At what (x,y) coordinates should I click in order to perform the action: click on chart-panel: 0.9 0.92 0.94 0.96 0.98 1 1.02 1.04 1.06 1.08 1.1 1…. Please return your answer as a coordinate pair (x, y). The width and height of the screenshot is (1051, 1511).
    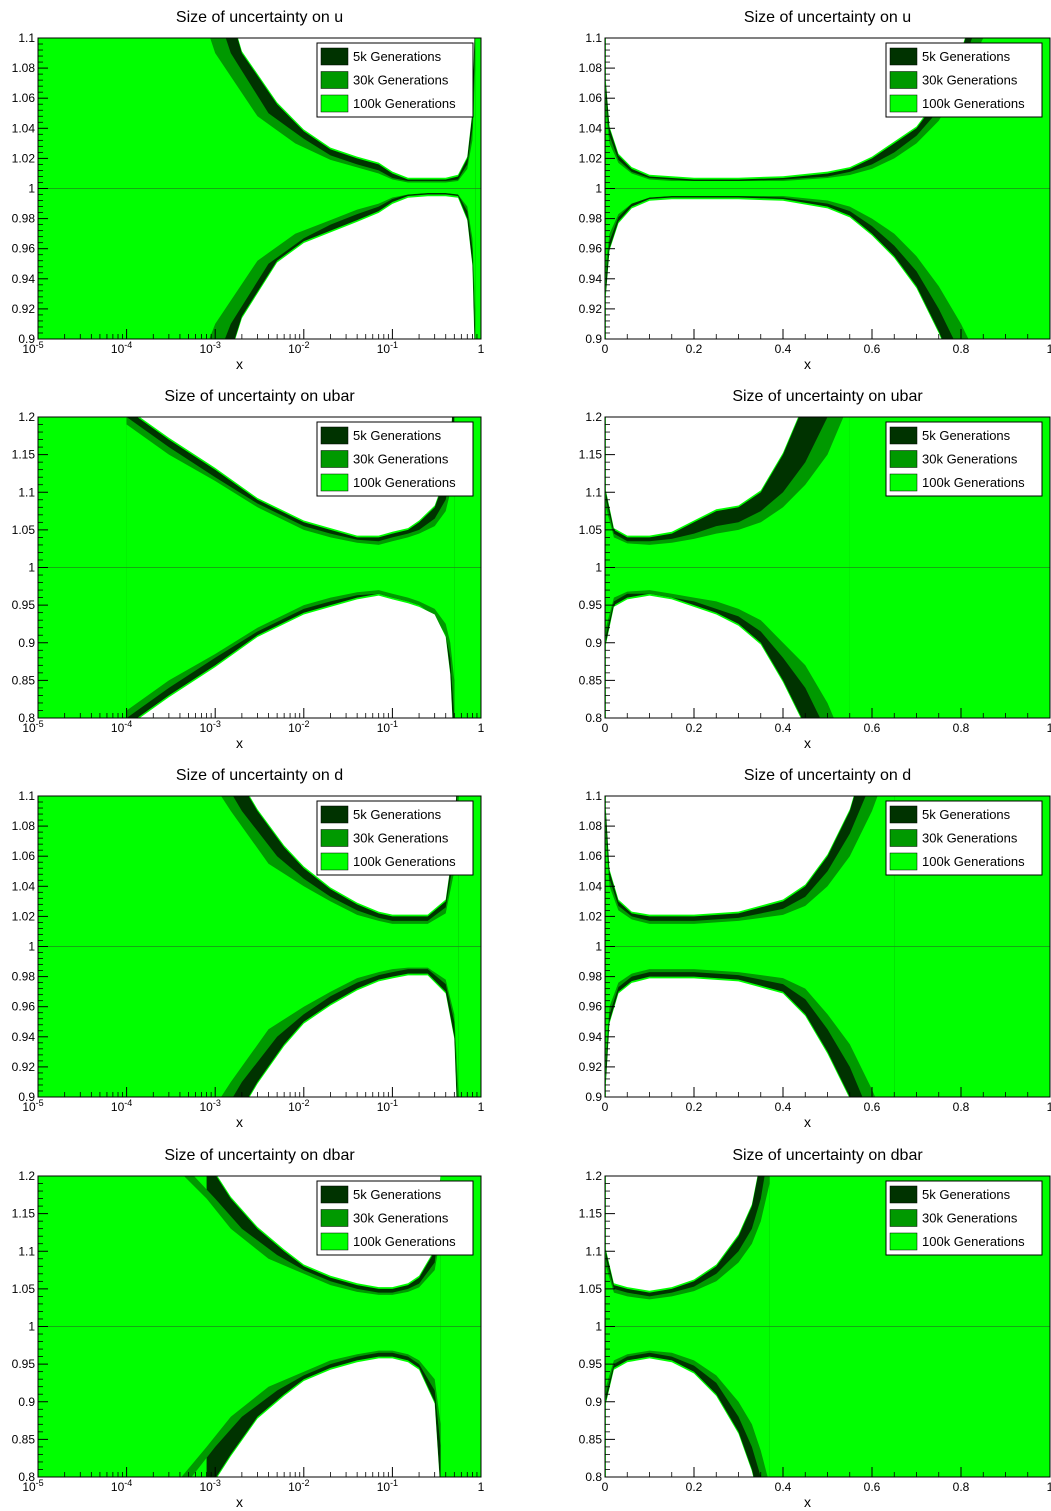
    Looking at the image, I should click on (248, 190).